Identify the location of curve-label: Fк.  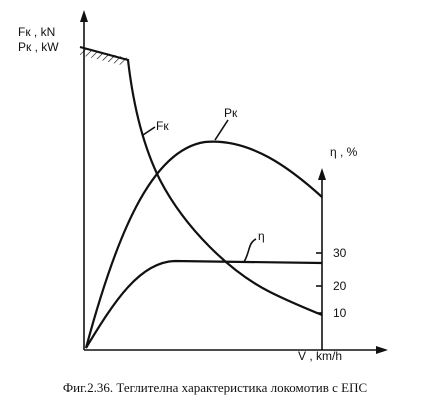
(162, 126).